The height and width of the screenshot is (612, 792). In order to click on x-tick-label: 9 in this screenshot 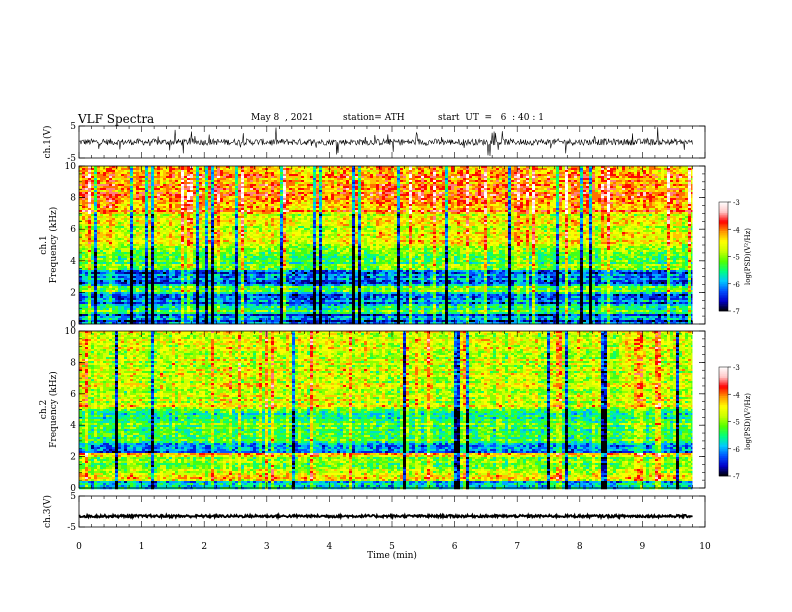, I will do `click(643, 547)`.